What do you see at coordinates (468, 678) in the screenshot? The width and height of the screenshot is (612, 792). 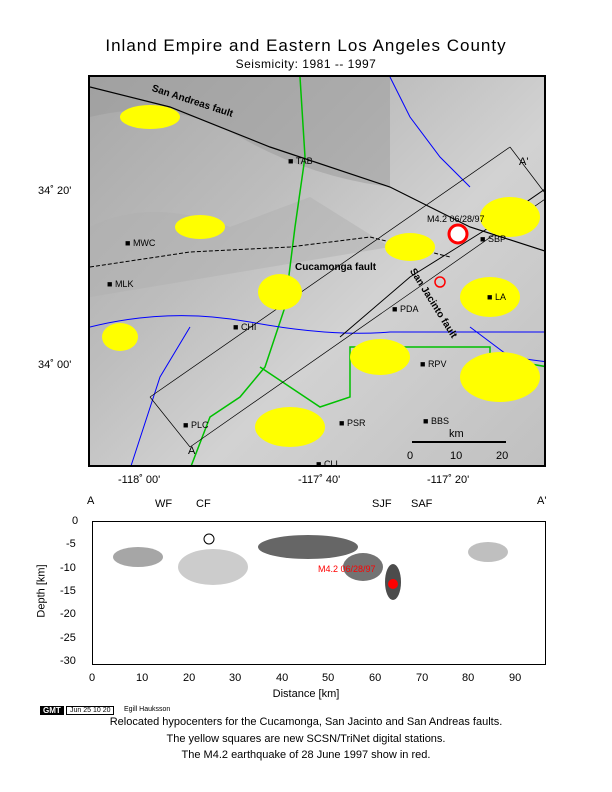 I see `x-tick-80: 80` at bounding box center [468, 678].